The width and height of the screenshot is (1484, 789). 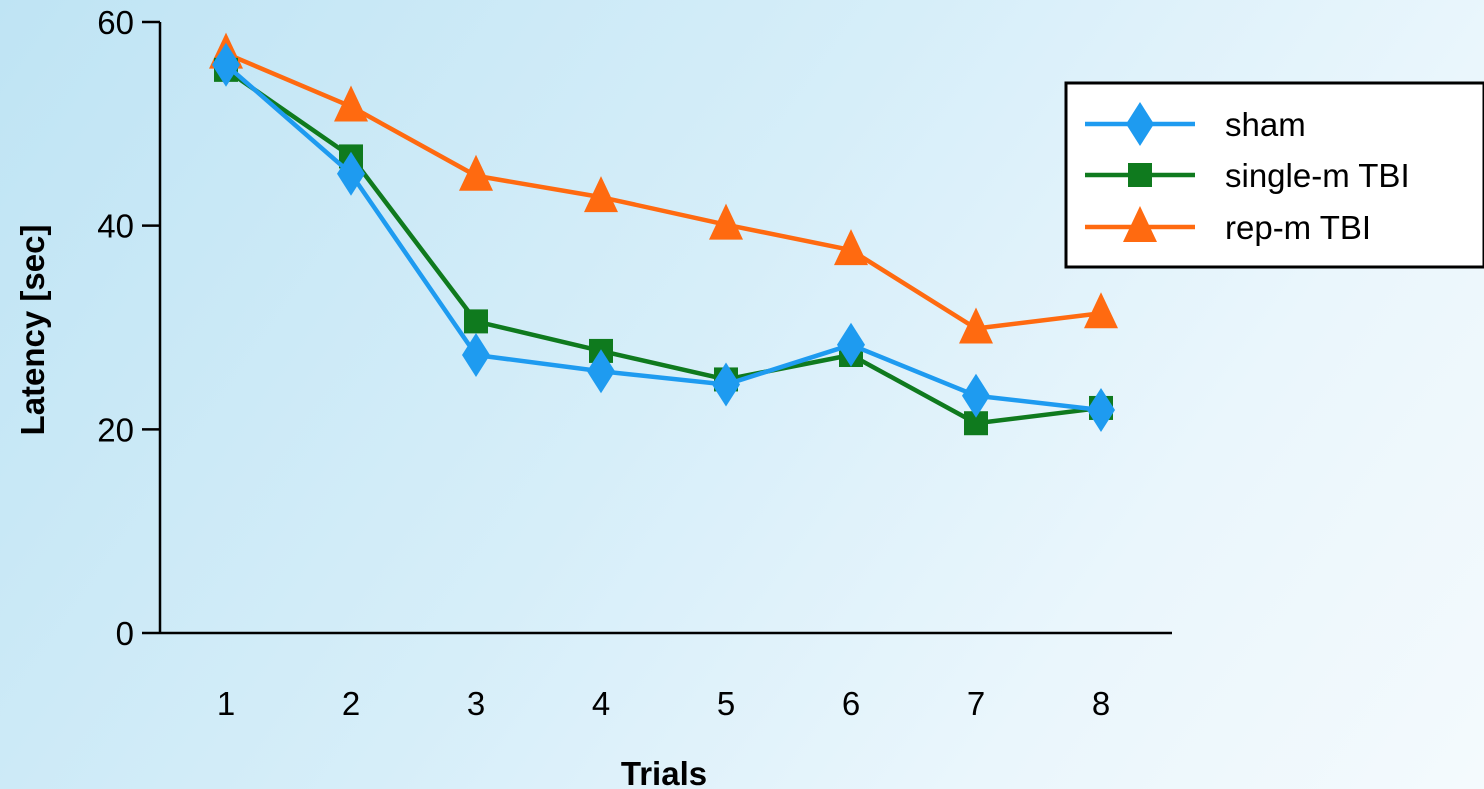 I want to click on legend-item: rep-m TBI, so click(x=1228, y=226).